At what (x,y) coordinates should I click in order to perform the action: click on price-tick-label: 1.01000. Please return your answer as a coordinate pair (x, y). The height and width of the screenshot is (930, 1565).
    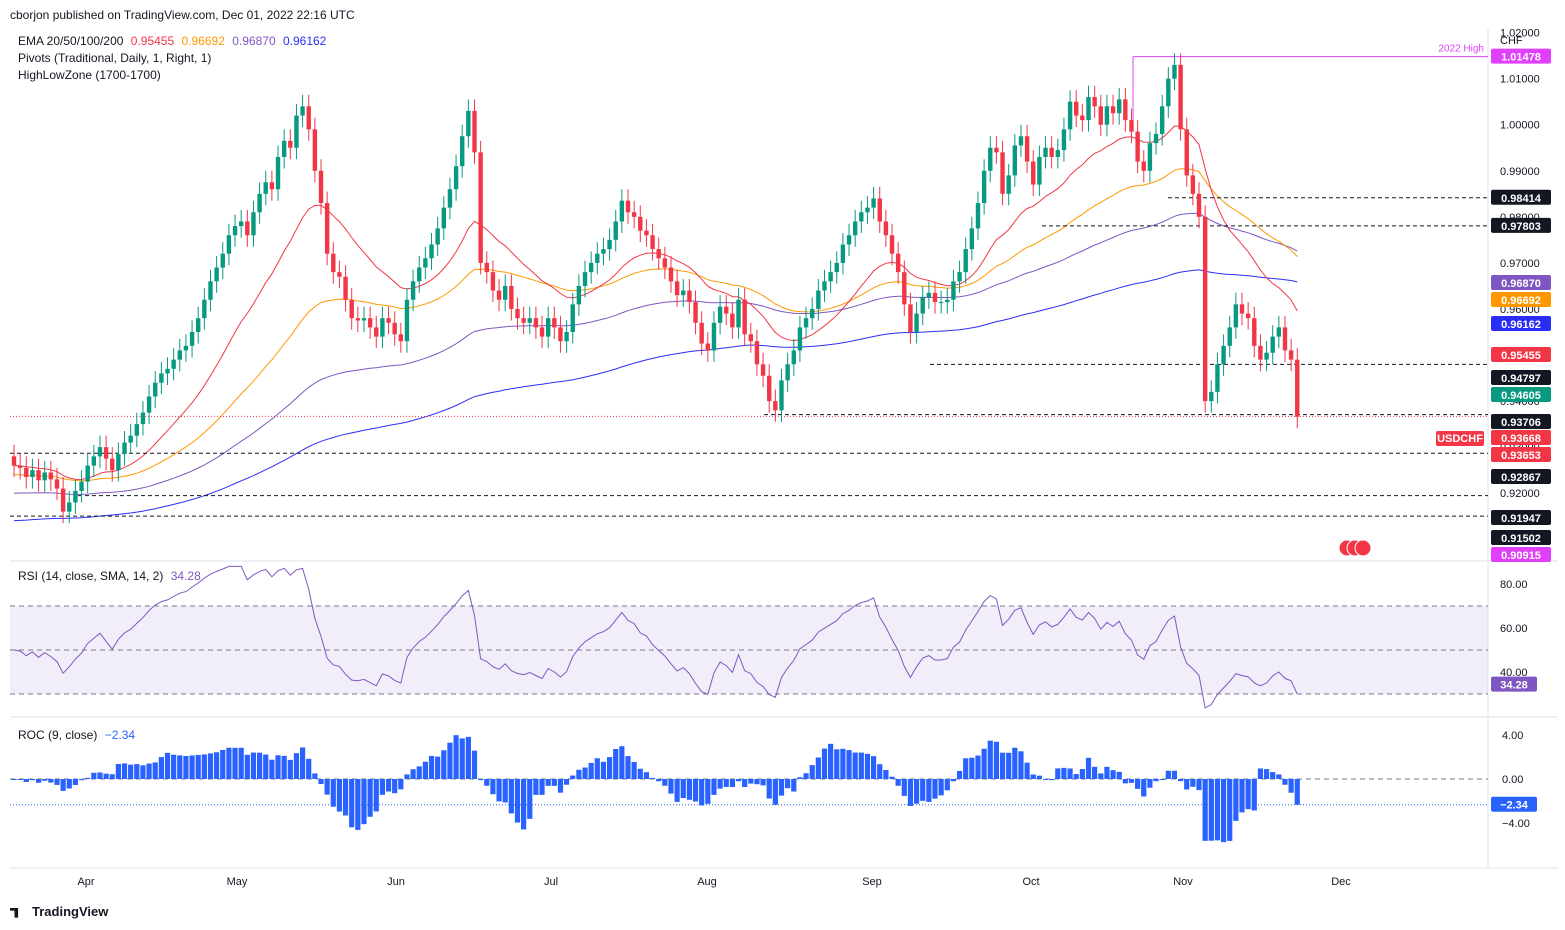
    Looking at the image, I should click on (1520, 80).